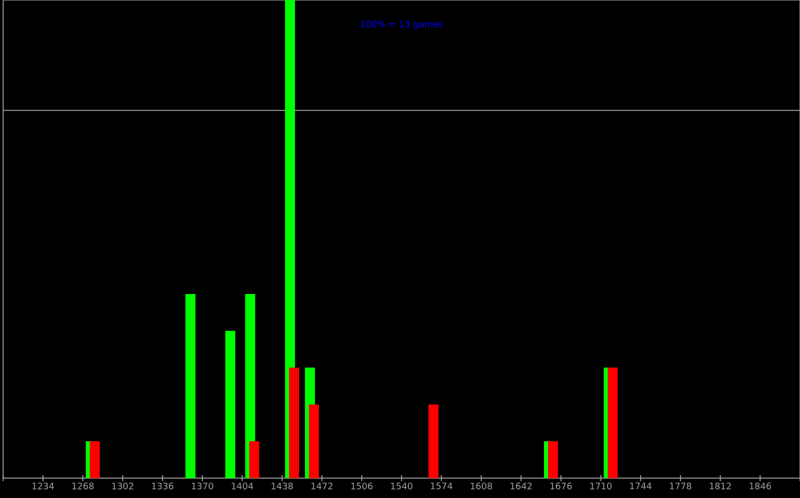  What do you see at coordinates (441, 486) in the screenshot?
I see `x-tick-label: 1574` at bounding box center [441, 486].